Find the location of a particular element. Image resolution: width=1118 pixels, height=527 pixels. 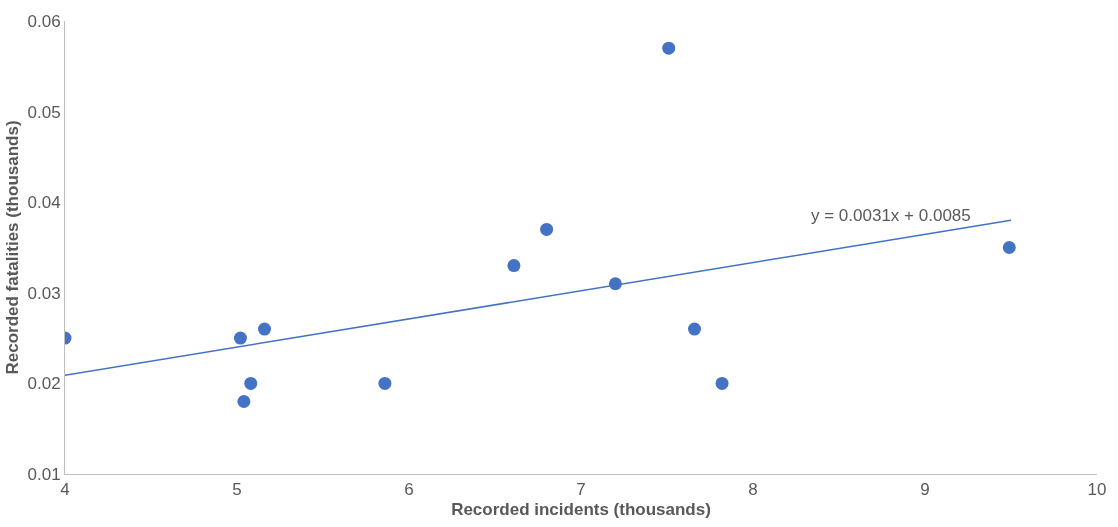

y-tick-label: 0.01 is located at coordinates (44, 474).